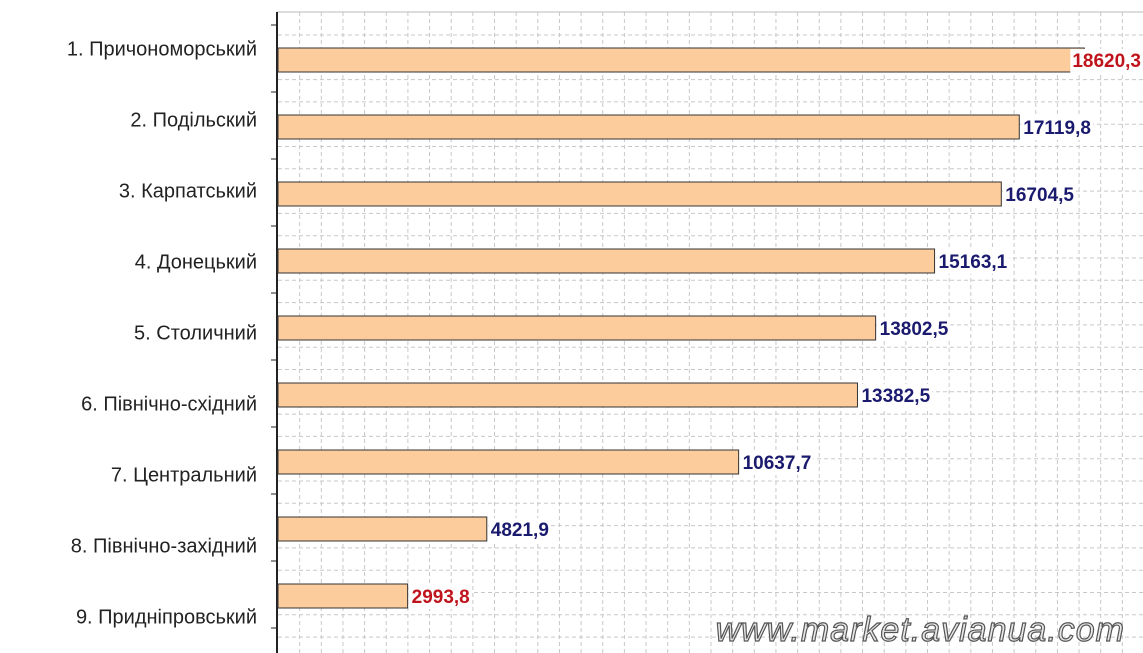 The height and width of the screenshot is (653, 1143). I want to click on value-label: 2993,8, so click(441, 597).